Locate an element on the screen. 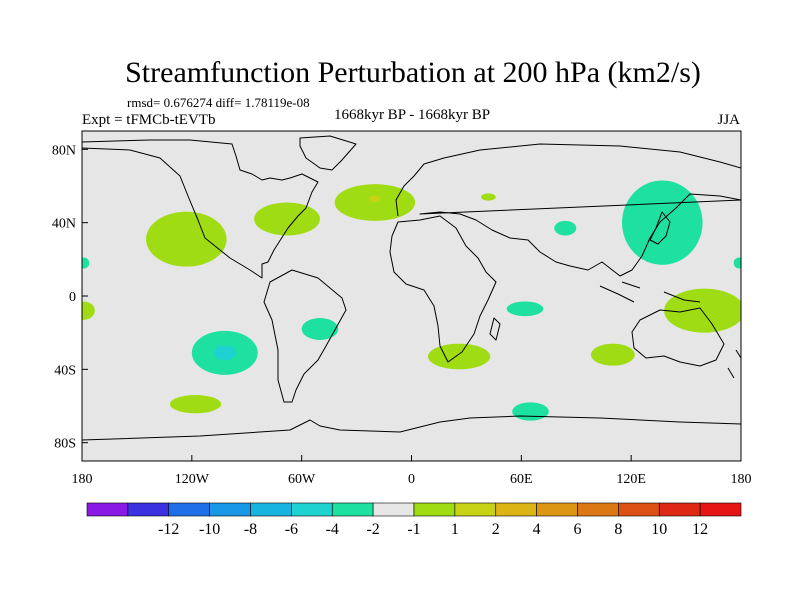 This screenshot has height=600, width=800. stats-label: rmsd= 0.676274 diff= 1.78119e-08 is located at coordinates (218, 102).